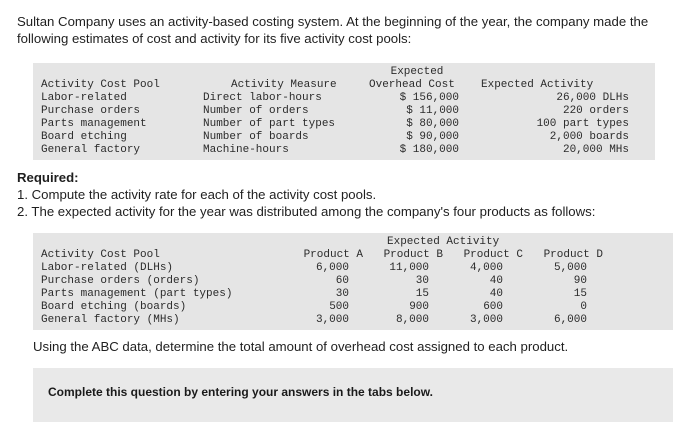  Describe the element at coordinates (114, 307) in the screenshot. I see `t2-cell-pool: Board etching (boards)` at that location.